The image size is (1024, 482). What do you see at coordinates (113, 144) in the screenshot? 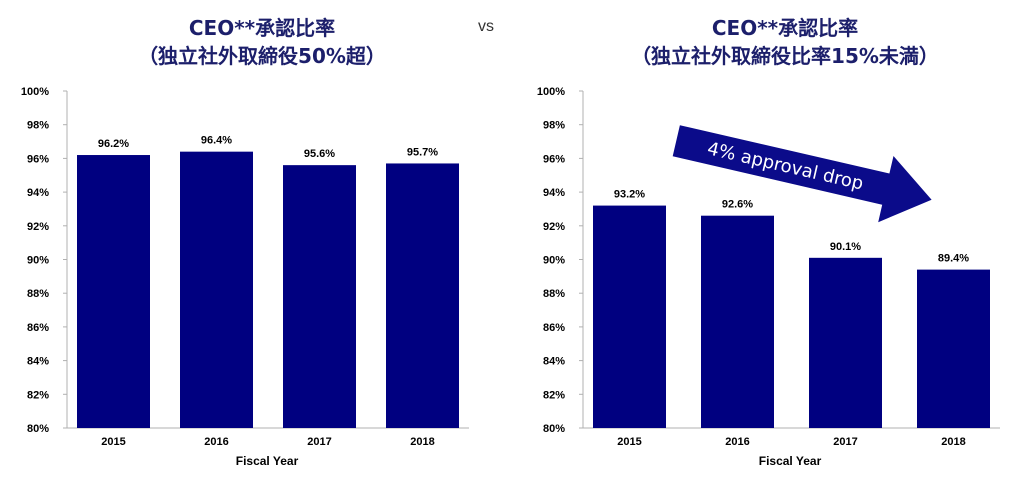
I see `bar-value-label: 96.2%` at bounding box center [113, 144].